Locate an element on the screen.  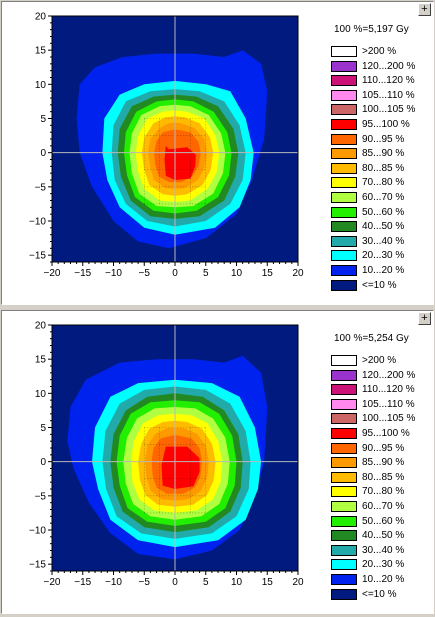
x-tick-label: −15 is located at coordinates (82, 582).